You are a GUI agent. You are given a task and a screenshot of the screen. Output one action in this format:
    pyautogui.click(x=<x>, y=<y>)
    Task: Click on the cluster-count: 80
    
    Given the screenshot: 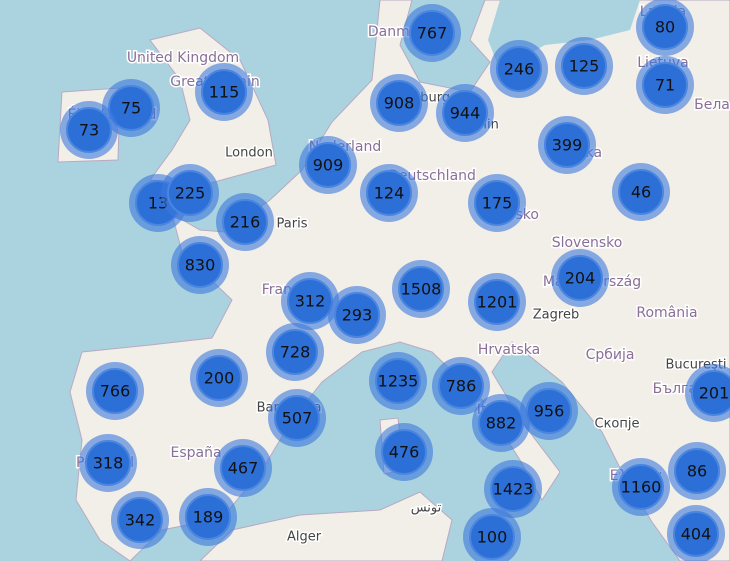 What is the action you would take?
    pyautogui.click(x=665, y=27)
    